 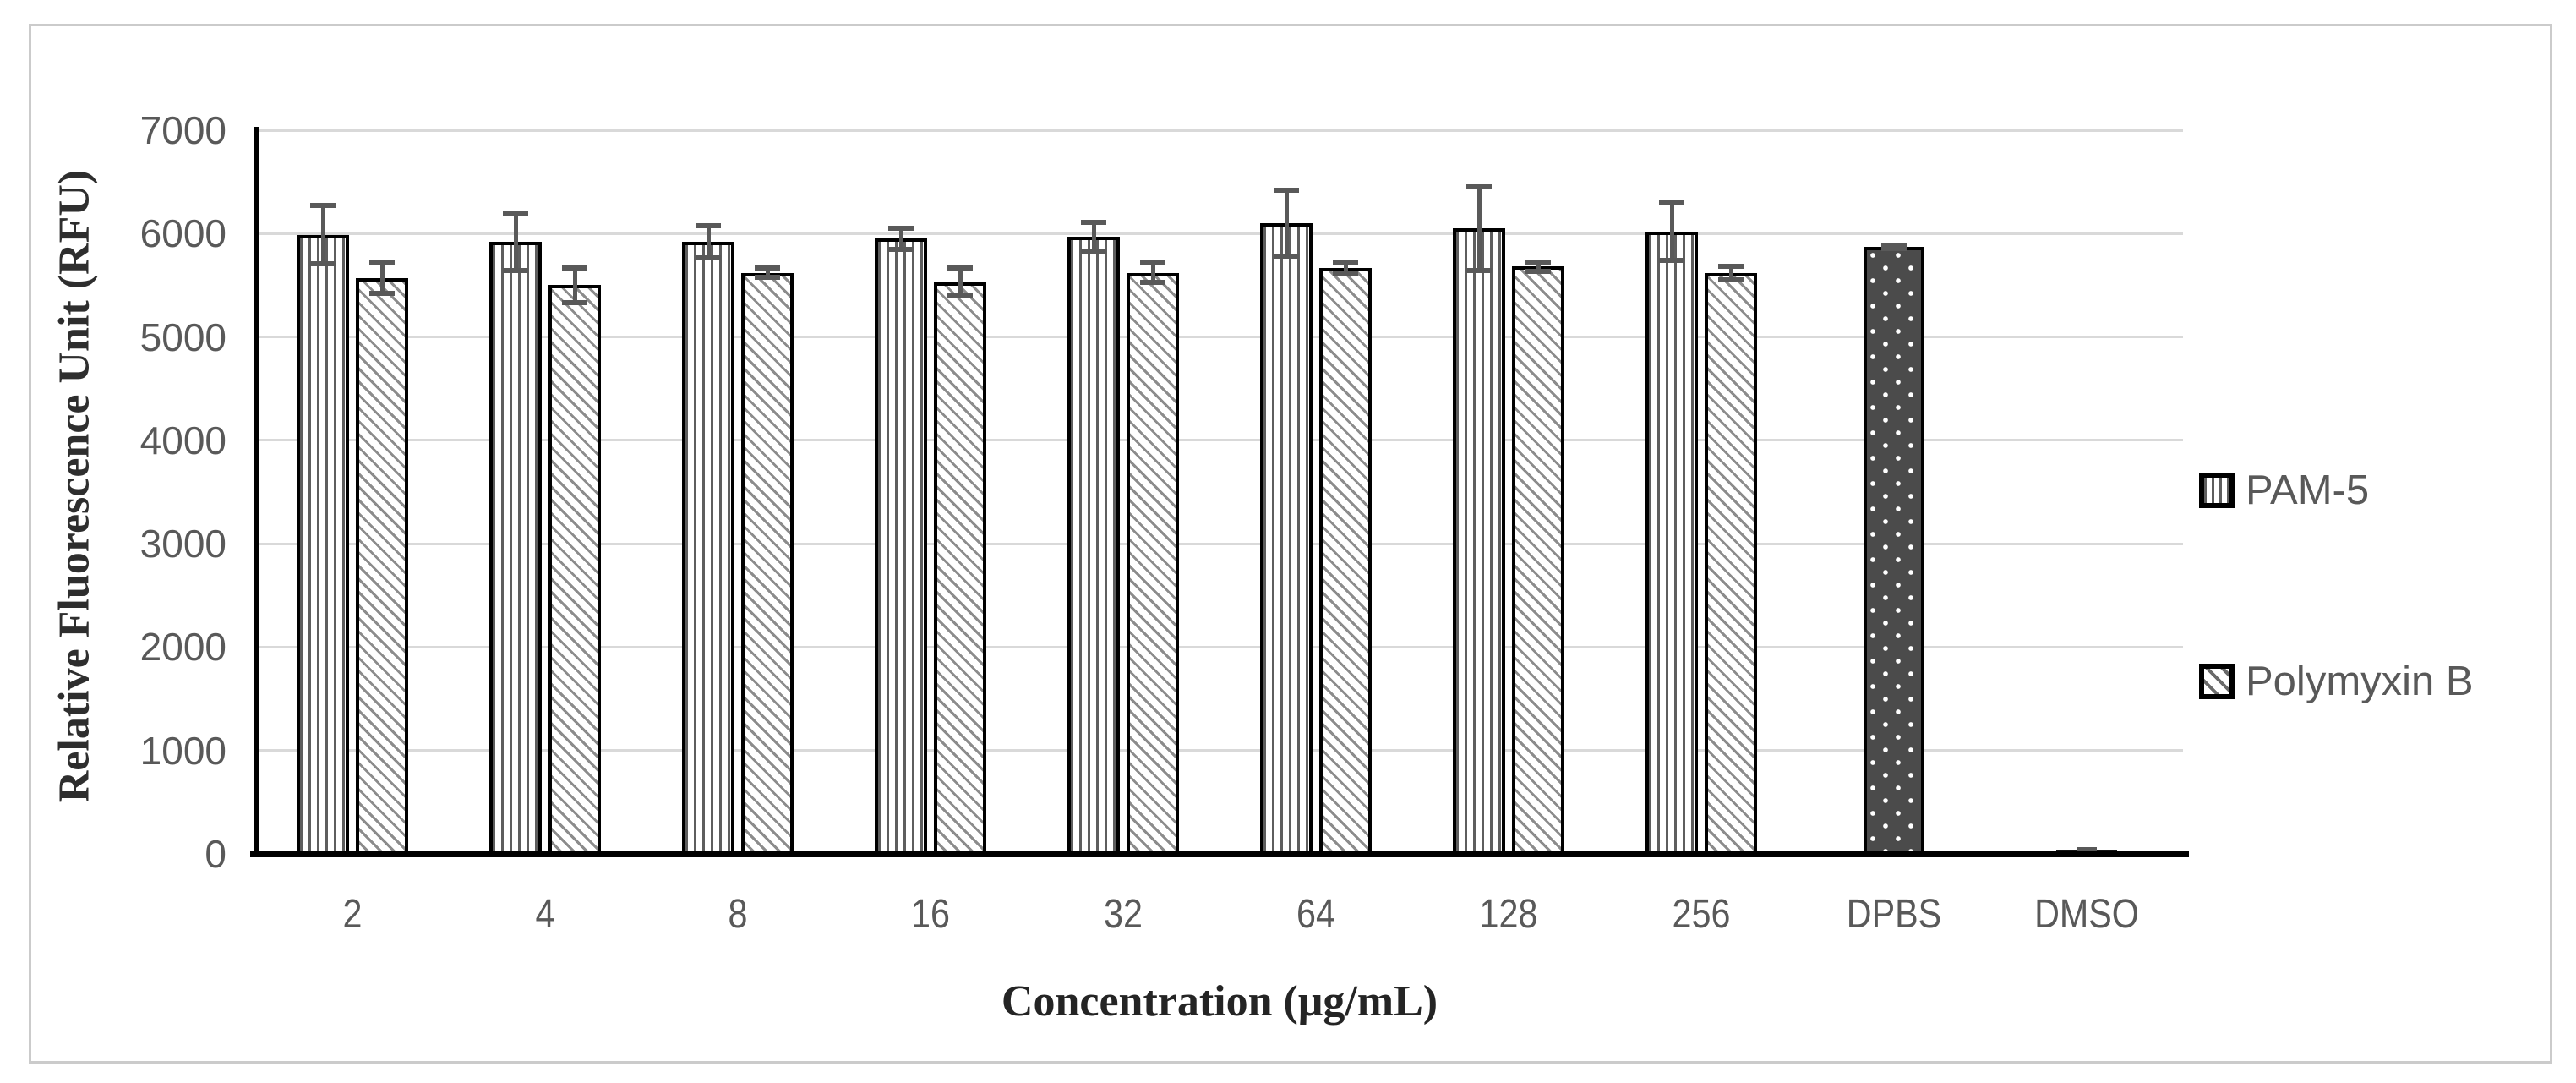 I want to click on gridline-2000, so click(x=1219, y=646).